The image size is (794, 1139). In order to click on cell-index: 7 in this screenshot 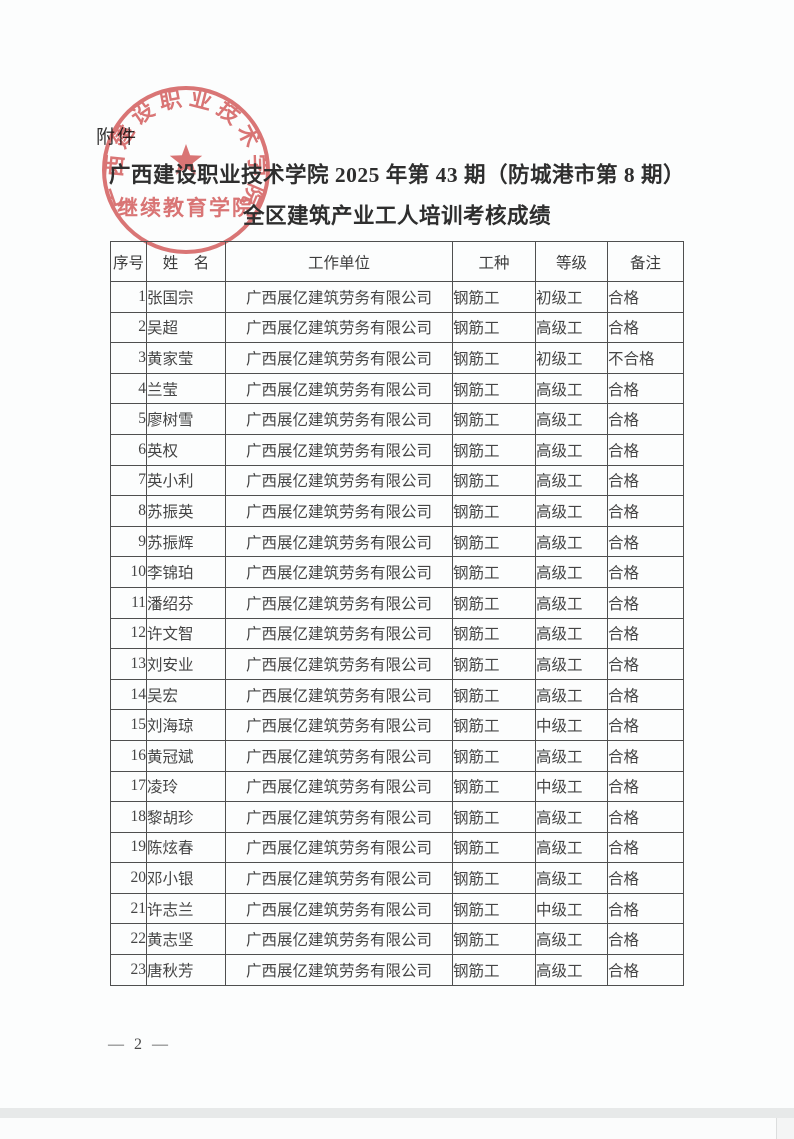, I will do `click(128, 480)`.